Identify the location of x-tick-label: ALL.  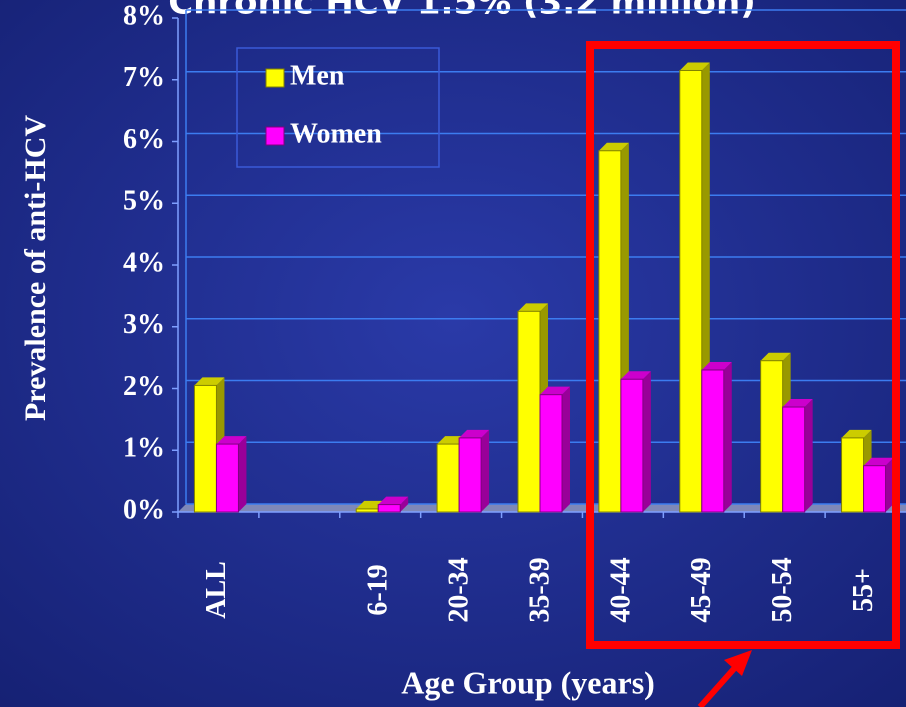
(216, 590).